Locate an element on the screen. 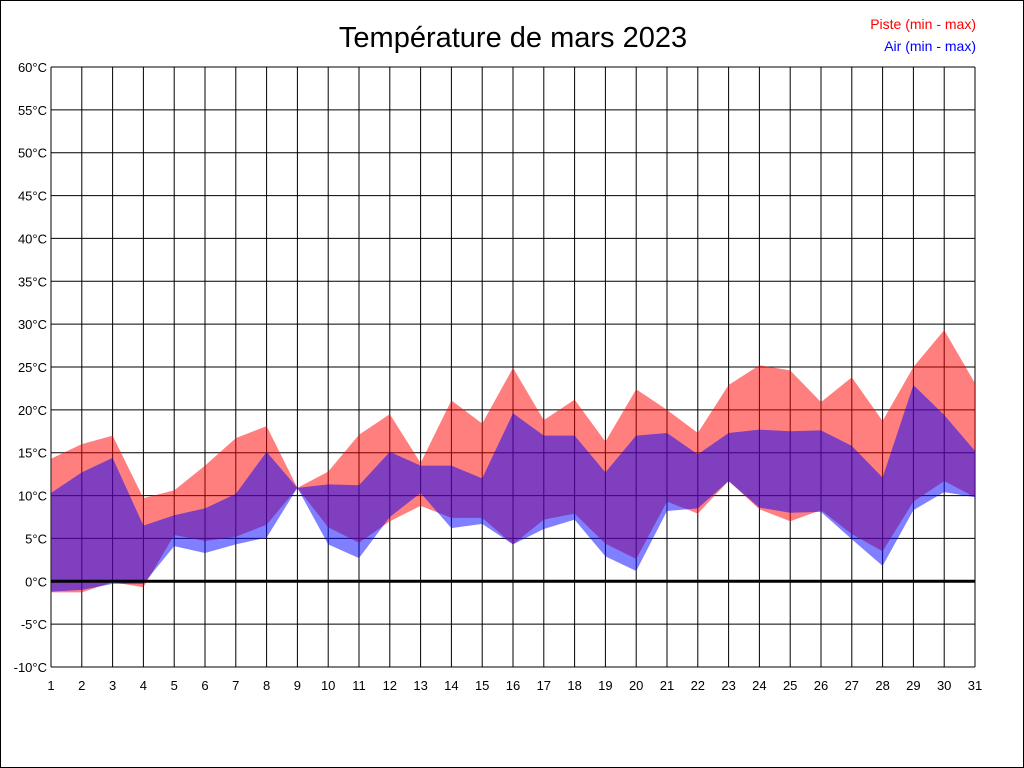  x-tick-label: 18 is located at coordinates (574, 685).